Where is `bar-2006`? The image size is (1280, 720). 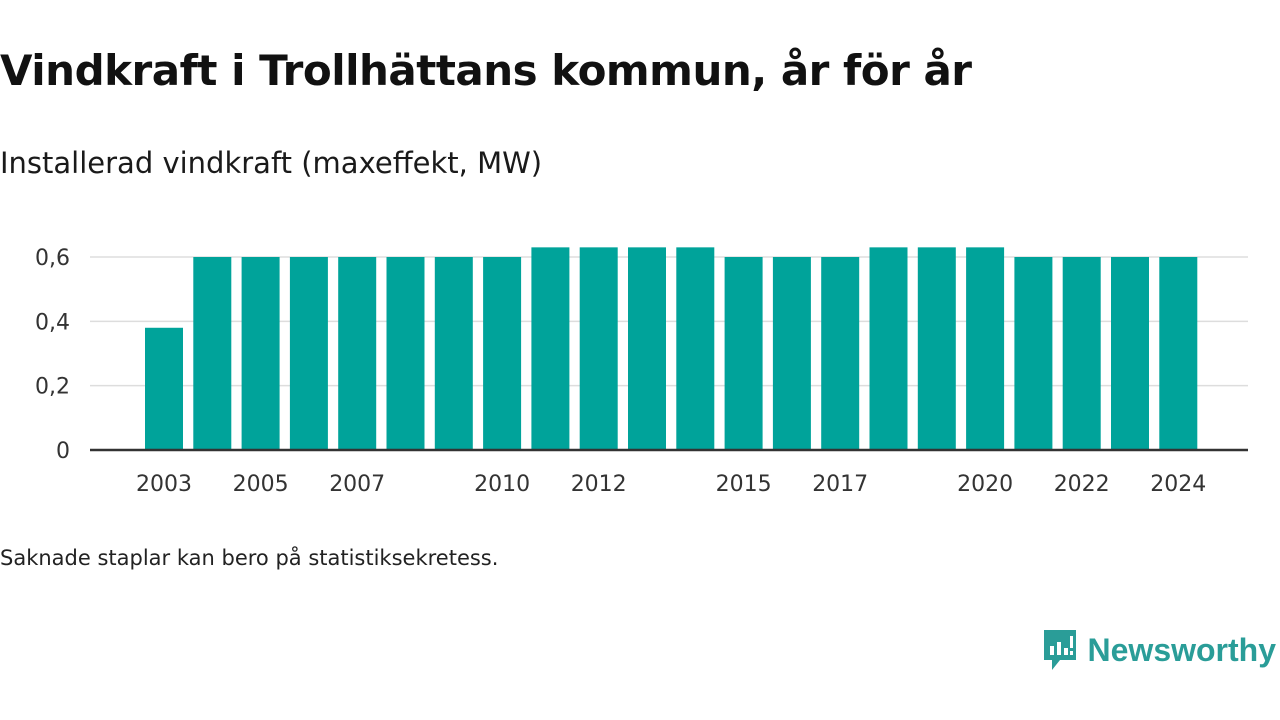 bar-2006 is located at coordinates (308, 353).